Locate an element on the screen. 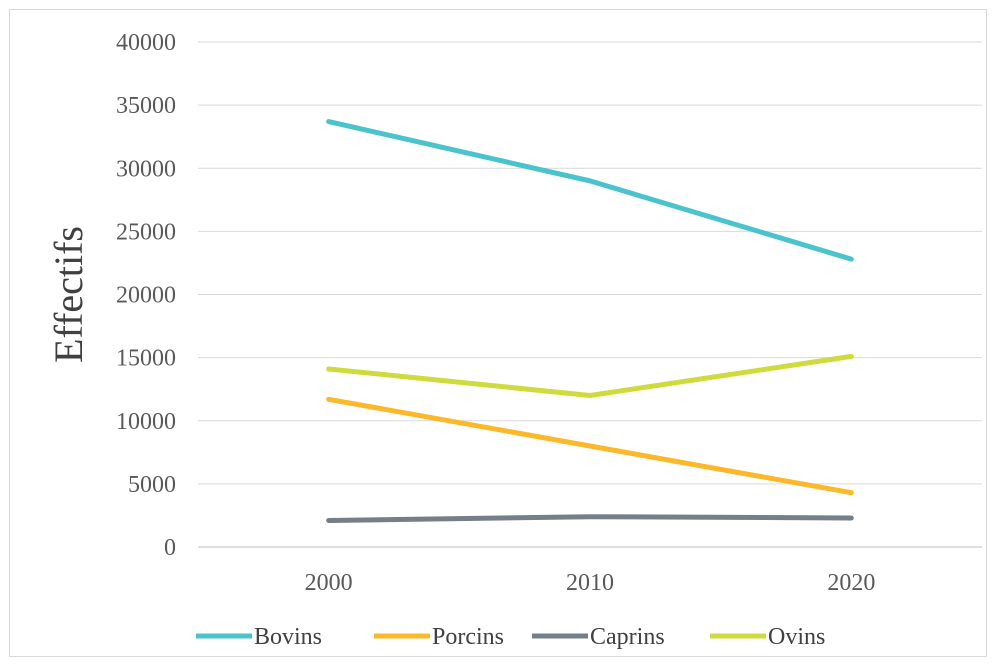 Image resolution: width=998 pixels, height=667 pixels. x-axis-ticks: 2000 2010 2020 is located at coordinates (590, 583).